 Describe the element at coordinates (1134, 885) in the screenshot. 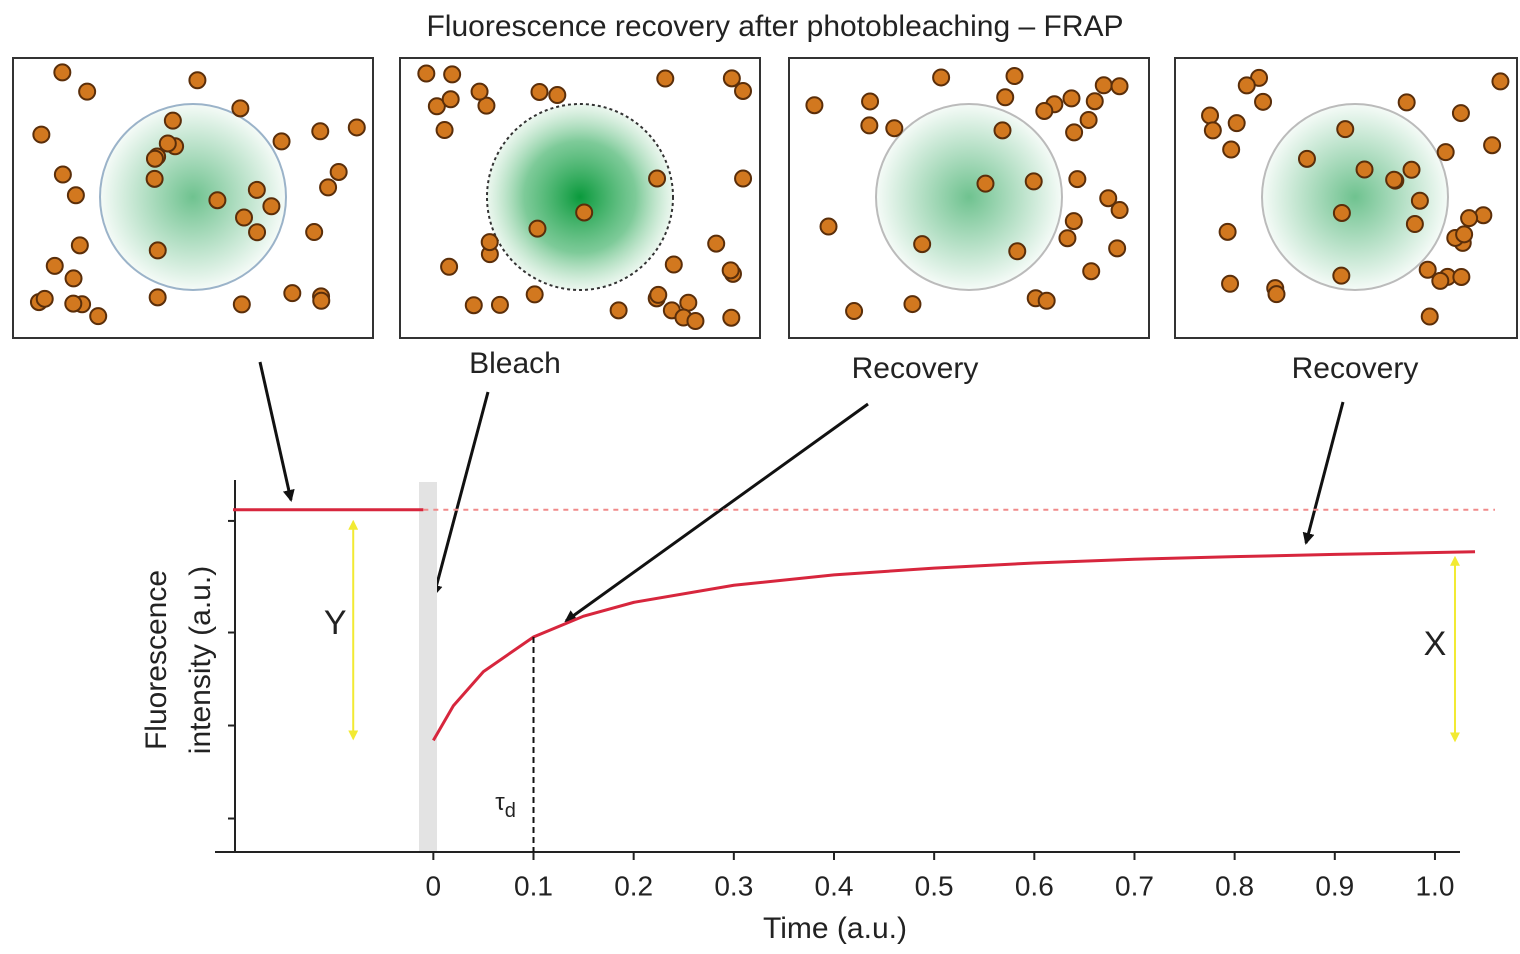

I see `x-tick-label: 0.7` at that location.